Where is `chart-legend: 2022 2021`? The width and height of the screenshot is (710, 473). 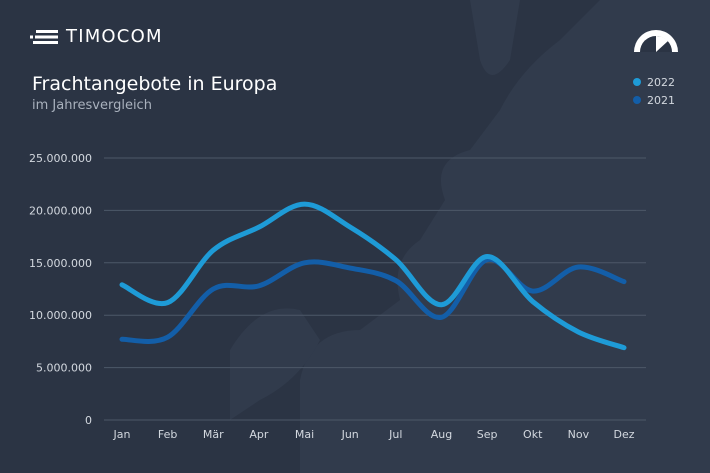
chart-legend: 2022 2021 is located at coordinates (654, 91).